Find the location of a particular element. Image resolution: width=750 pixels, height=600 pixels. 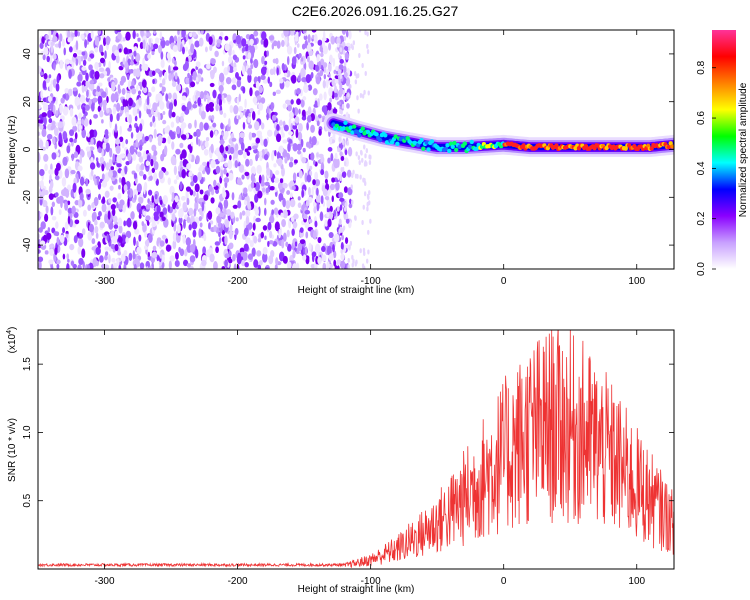

y-tick-label: -40 is located at coordinates (27, 244).